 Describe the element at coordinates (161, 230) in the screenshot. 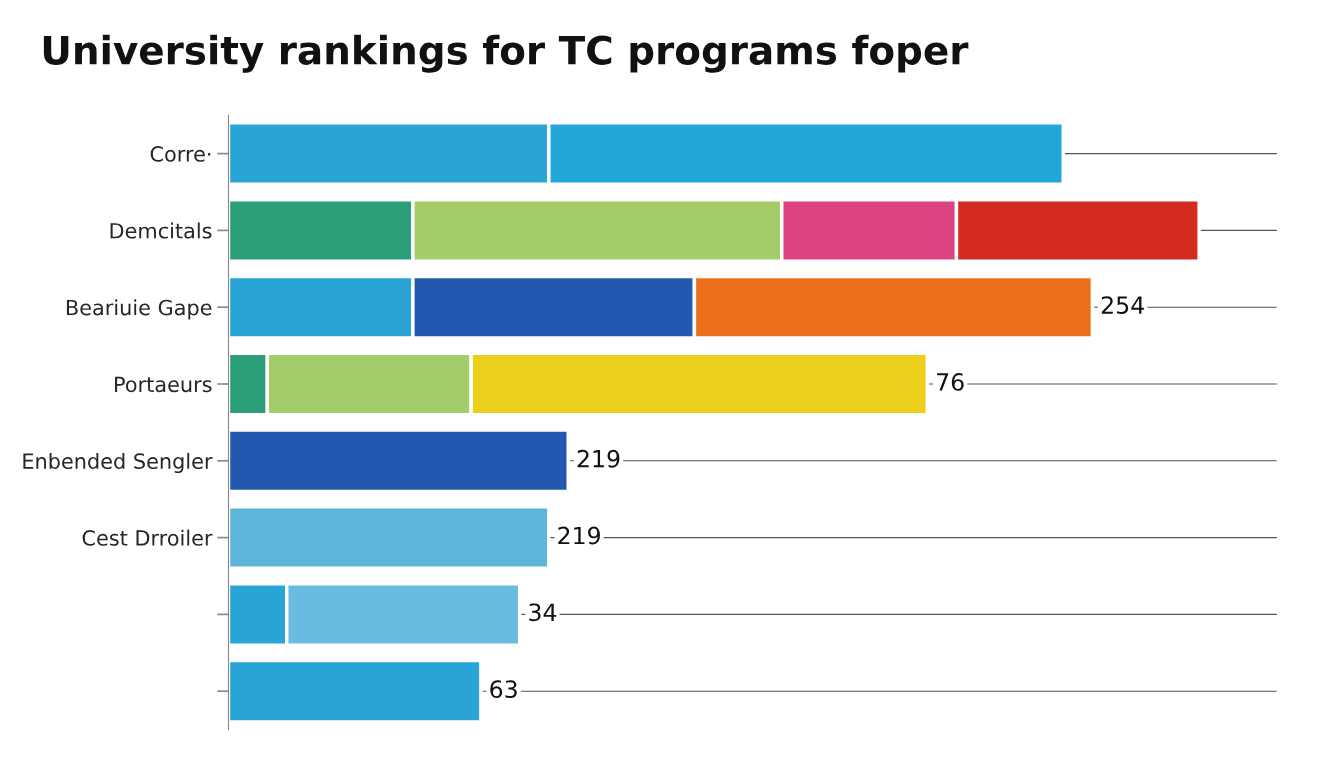

I see `y-tick-label: Demcitals` at that location.